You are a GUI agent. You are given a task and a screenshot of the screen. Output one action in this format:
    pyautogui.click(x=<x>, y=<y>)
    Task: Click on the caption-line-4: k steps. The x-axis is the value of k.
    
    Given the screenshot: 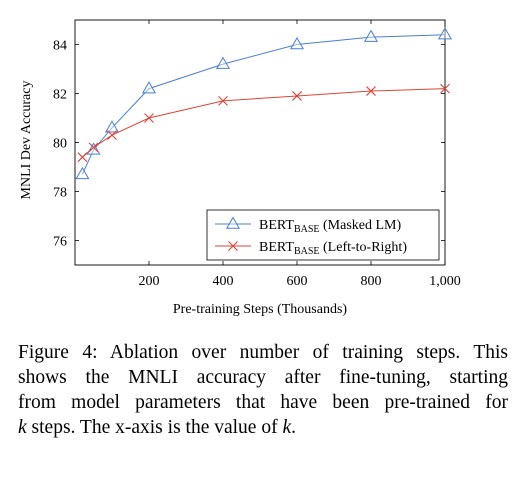 What is the action you would take?
    pyautogui.click(x=263, y=427)
    